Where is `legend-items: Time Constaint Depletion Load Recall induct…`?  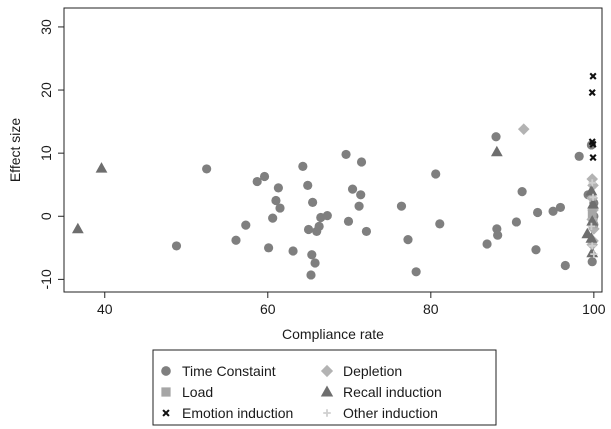
legend-items: Time Constaint Depletion Load Recall induct… is located at coordinates (301, 392).